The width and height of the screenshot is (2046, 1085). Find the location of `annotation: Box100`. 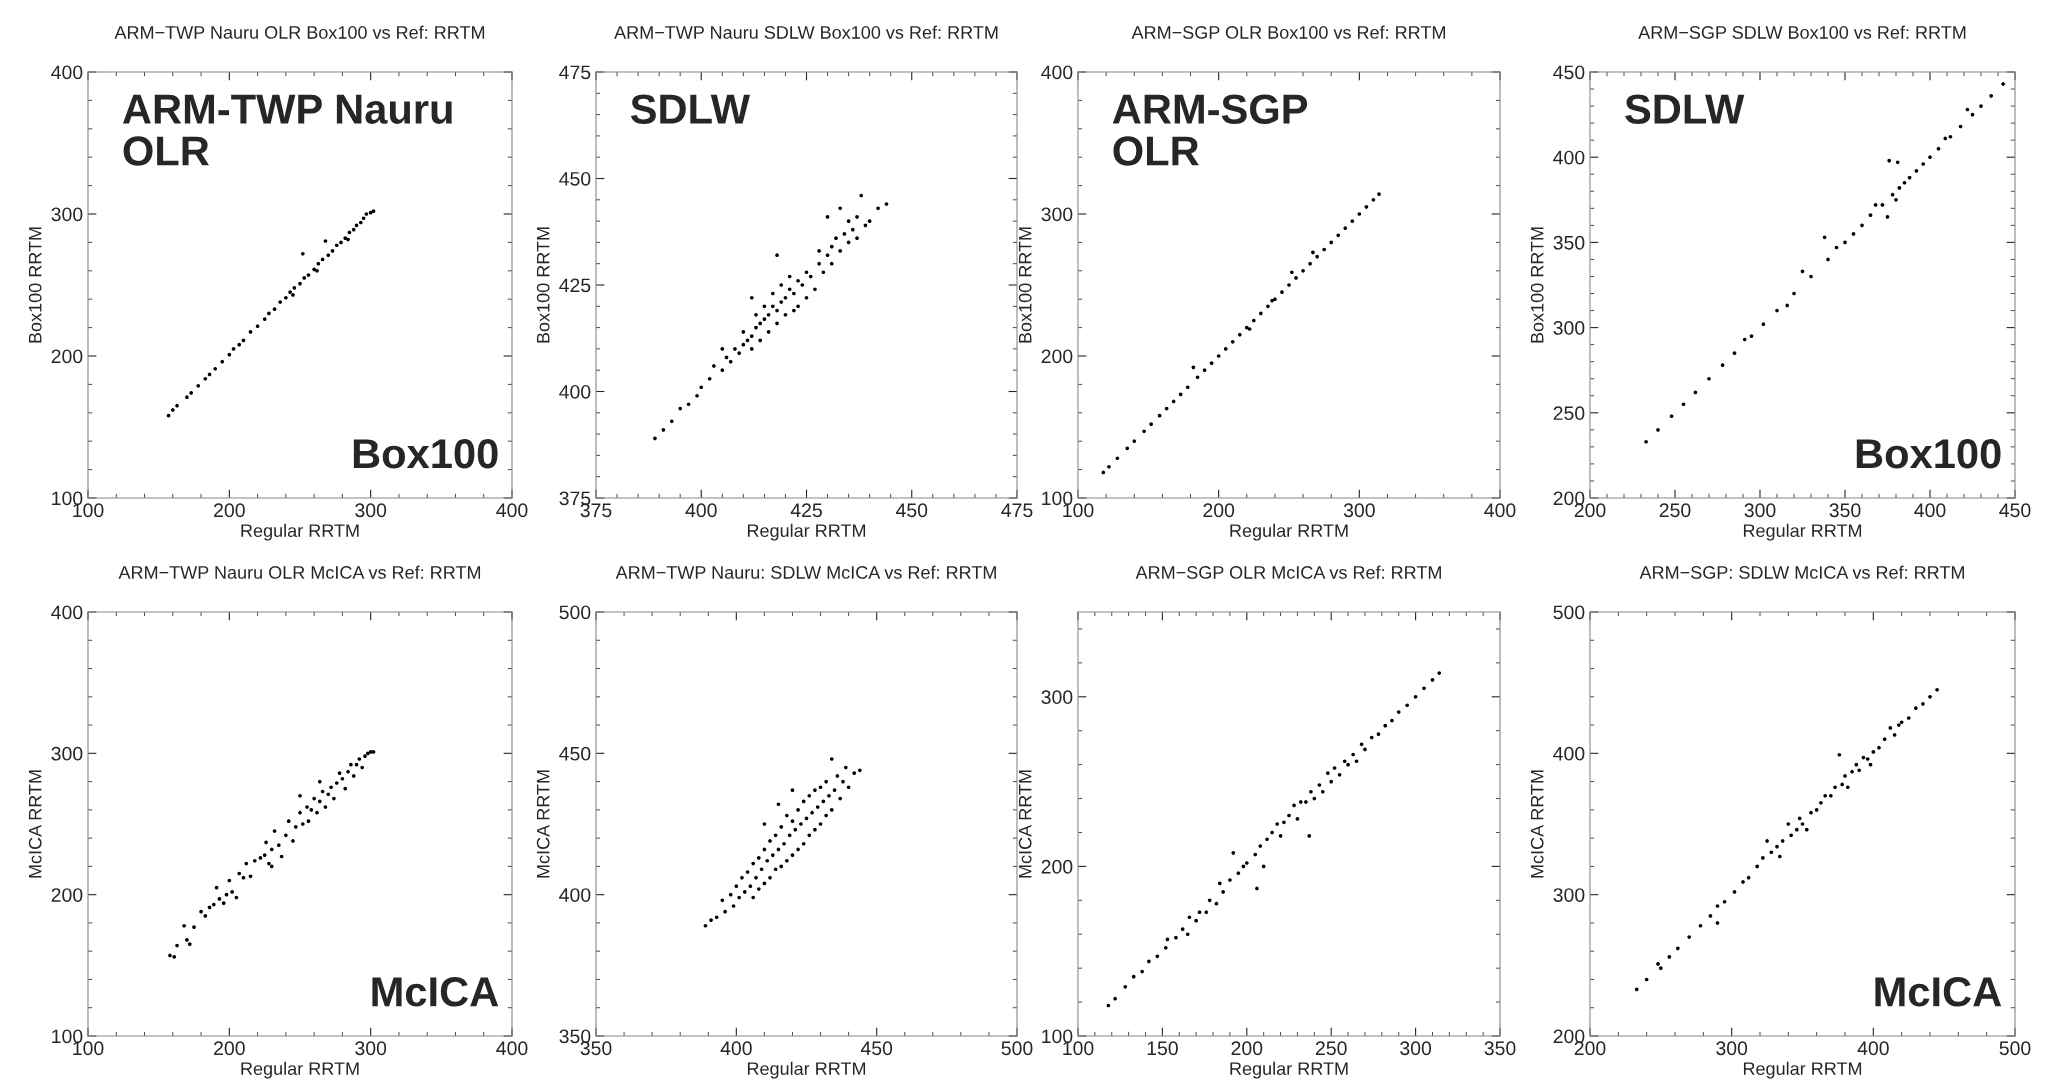

annotation: Box100 is located at coordinates (1928, 453).